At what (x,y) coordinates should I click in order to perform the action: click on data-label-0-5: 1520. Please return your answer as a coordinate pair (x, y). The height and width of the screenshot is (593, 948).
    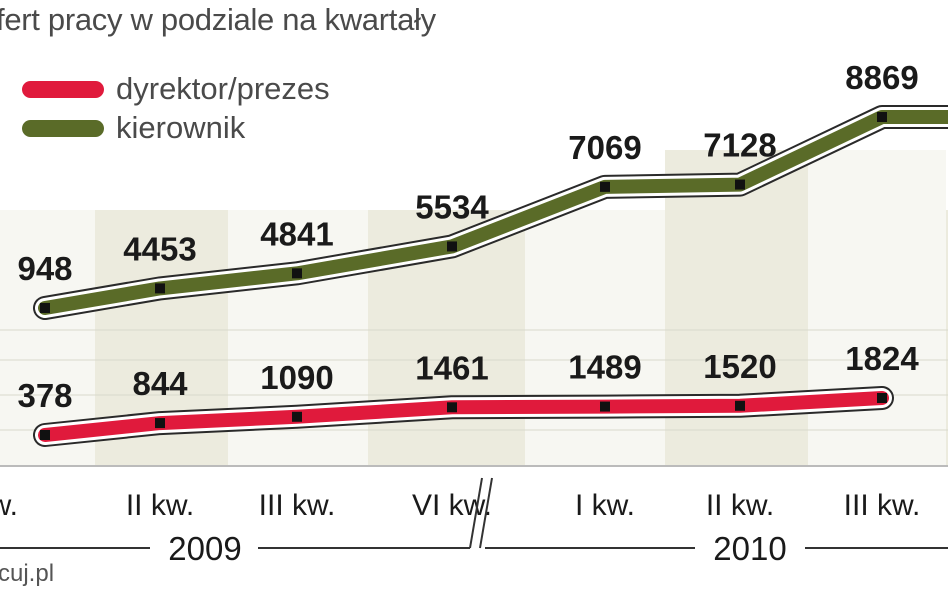
    Looking at the image, I should click on (739, 366).